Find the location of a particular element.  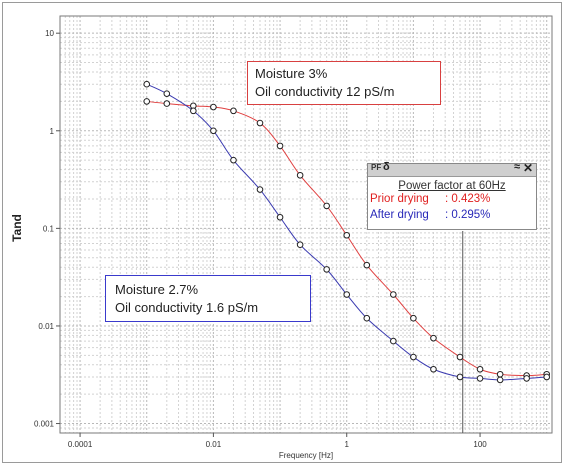

panel-title: Power factor at 60Hz is located at coordinates (452, 186).